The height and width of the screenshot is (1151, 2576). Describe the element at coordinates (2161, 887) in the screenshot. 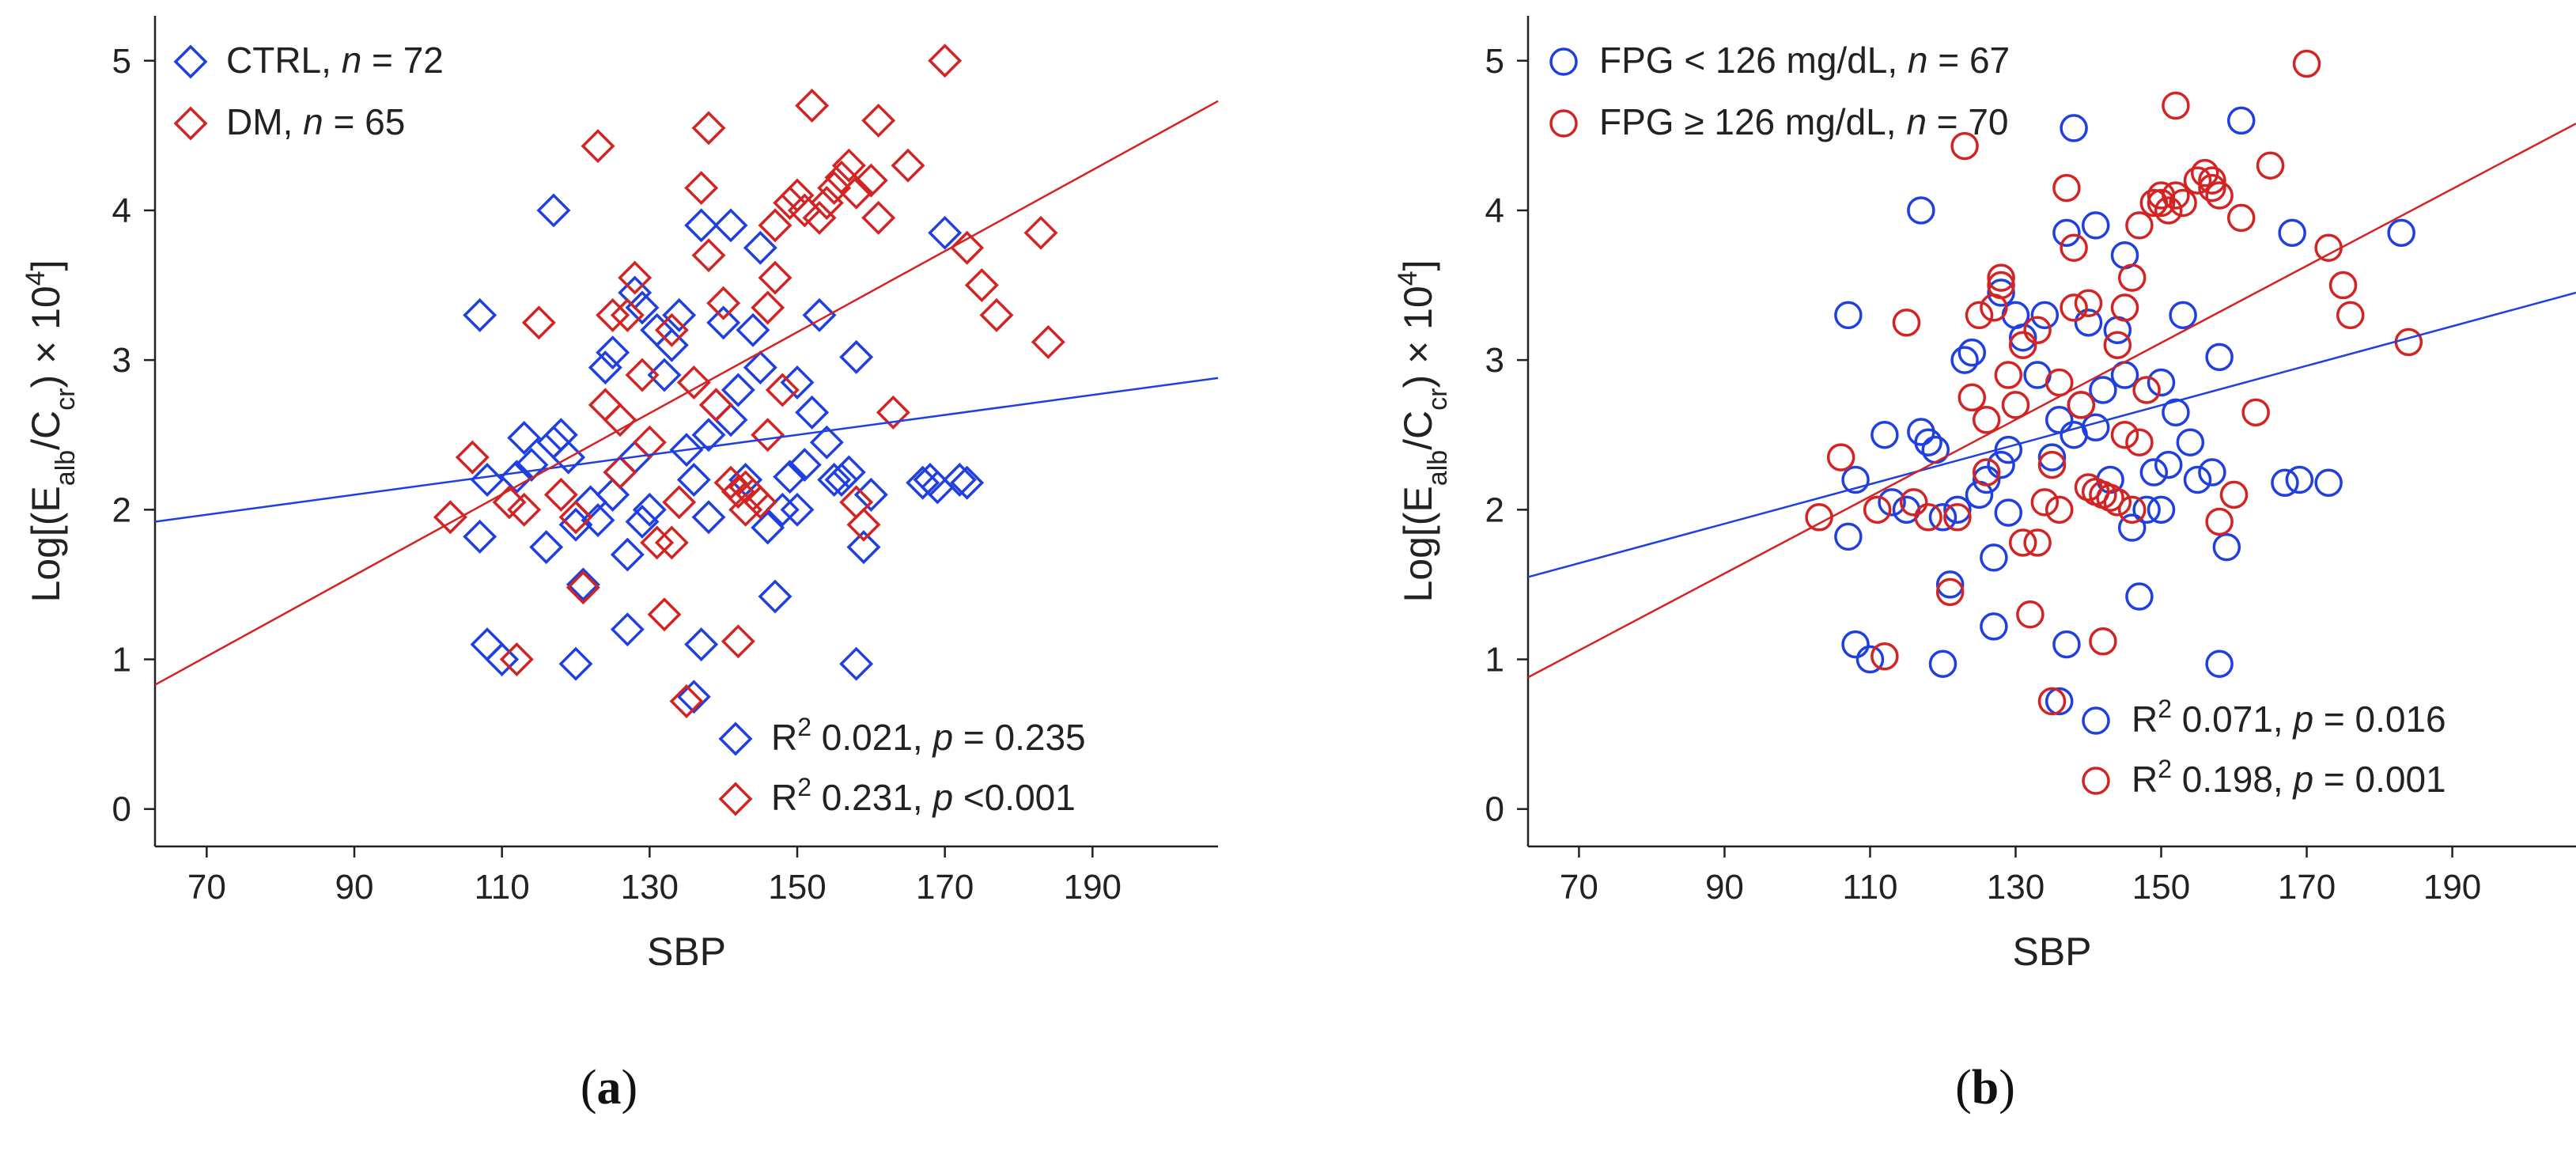

I see `x-tick-label: 150` at that location.